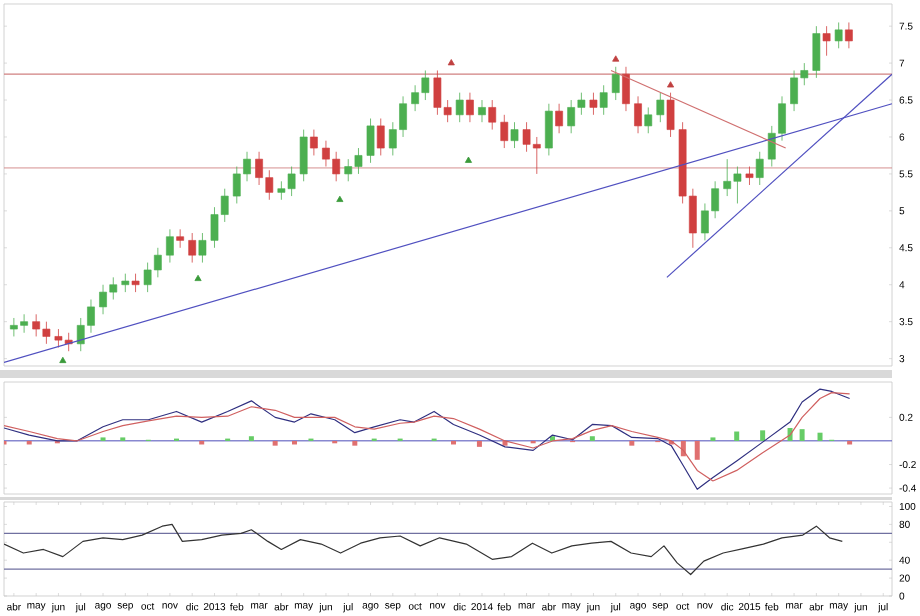  Describe the element at coordinates (423, 549) in the screenshot. I see `line-series` at that location.